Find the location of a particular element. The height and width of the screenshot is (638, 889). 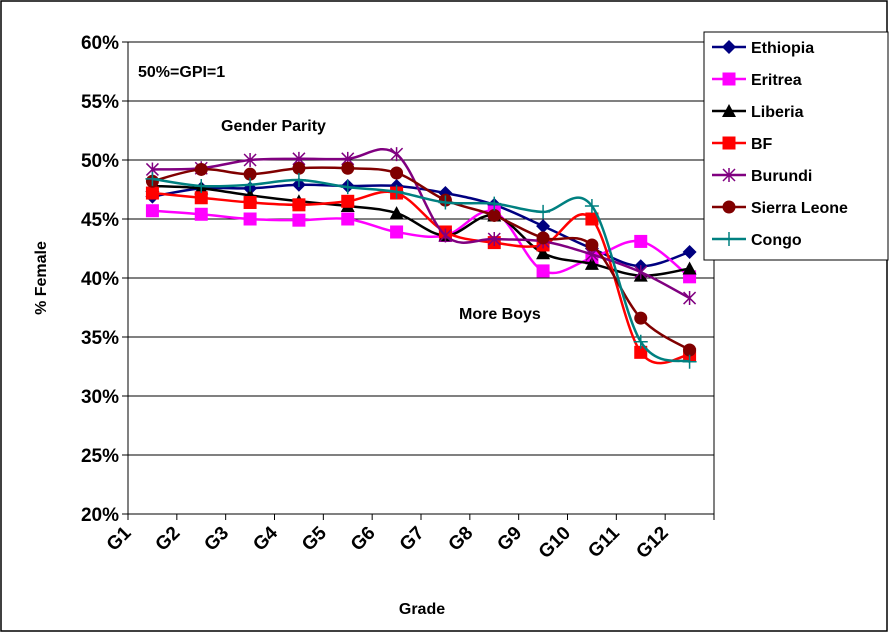

legend-item-eritrea: Eritrea is located at coordinates (757, 80).